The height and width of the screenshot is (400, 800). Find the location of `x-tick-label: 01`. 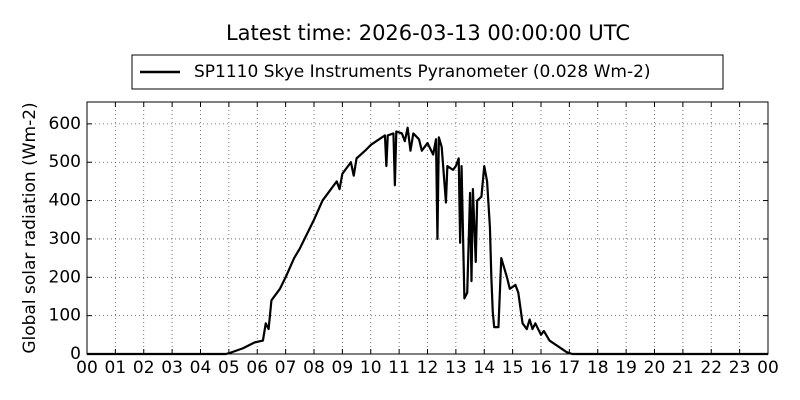

x-tick-label: 01 is located at coordinates (116, 368).